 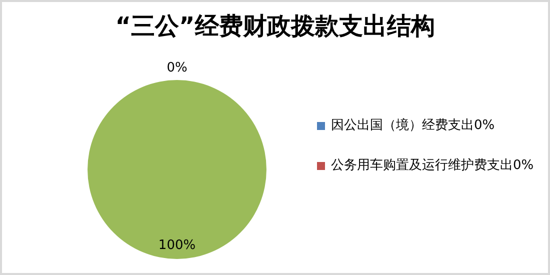 What do you see at coordinates (177, 68) in the screenshot?
I see `text: 0%` at bounding box center [177, 68].